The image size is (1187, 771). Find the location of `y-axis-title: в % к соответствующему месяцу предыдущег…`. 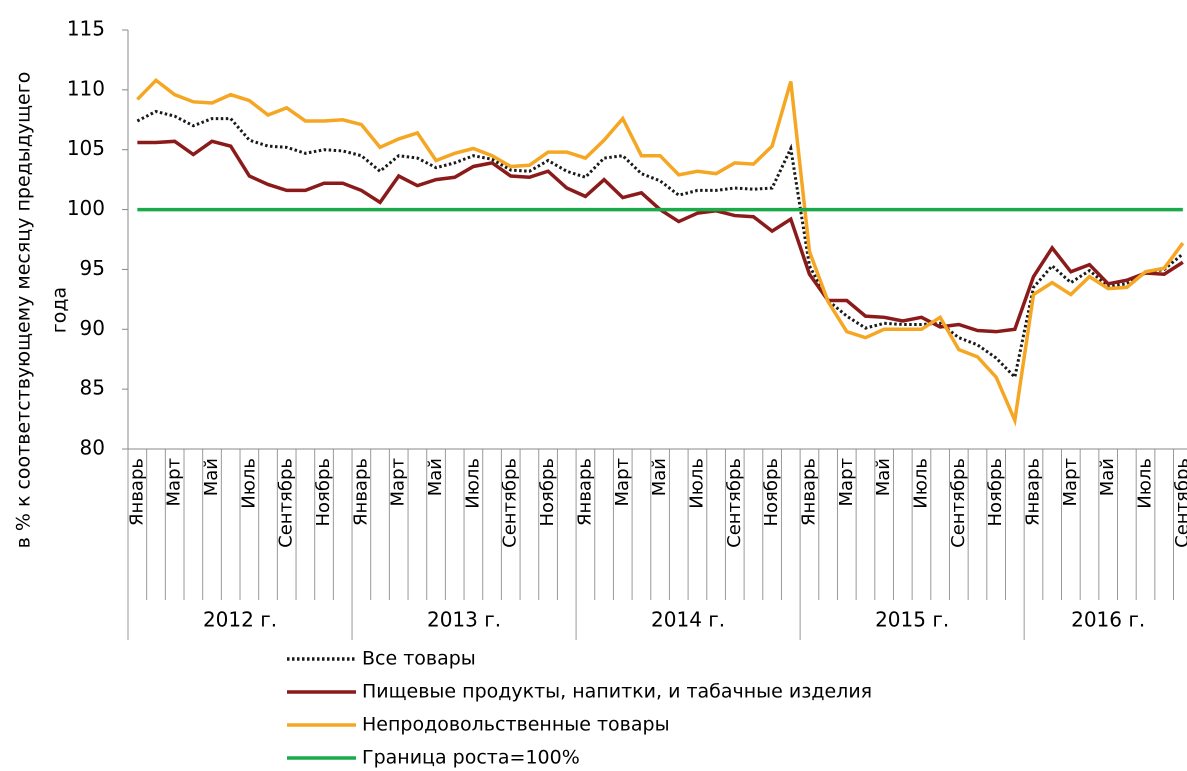

y-axis-title: в % к соответствующему месяцу предыдущег… is located at coordinates (24, 310).